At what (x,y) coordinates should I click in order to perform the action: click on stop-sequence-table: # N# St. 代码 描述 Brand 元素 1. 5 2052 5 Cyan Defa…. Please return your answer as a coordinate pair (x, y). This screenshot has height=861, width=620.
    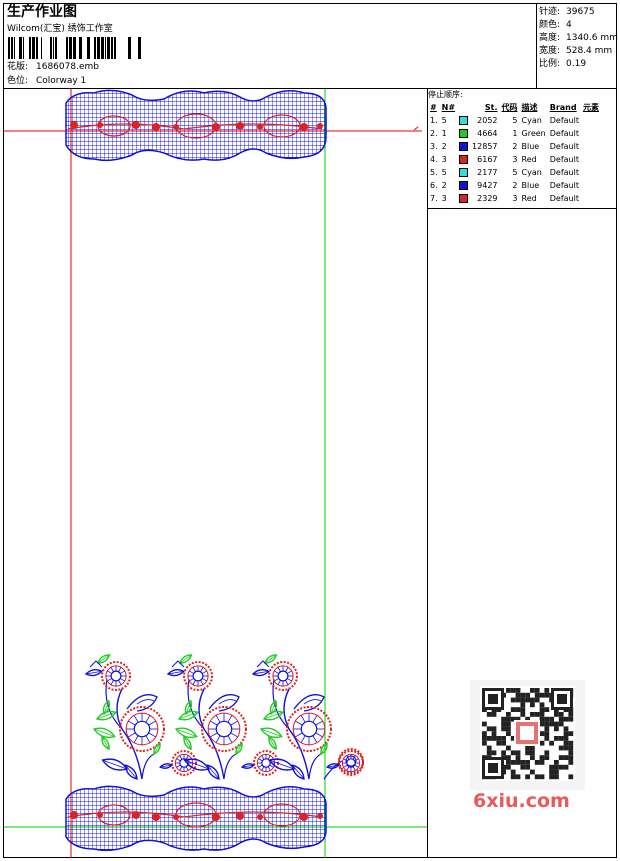
    Looking at the image, I should click on (514, 153).